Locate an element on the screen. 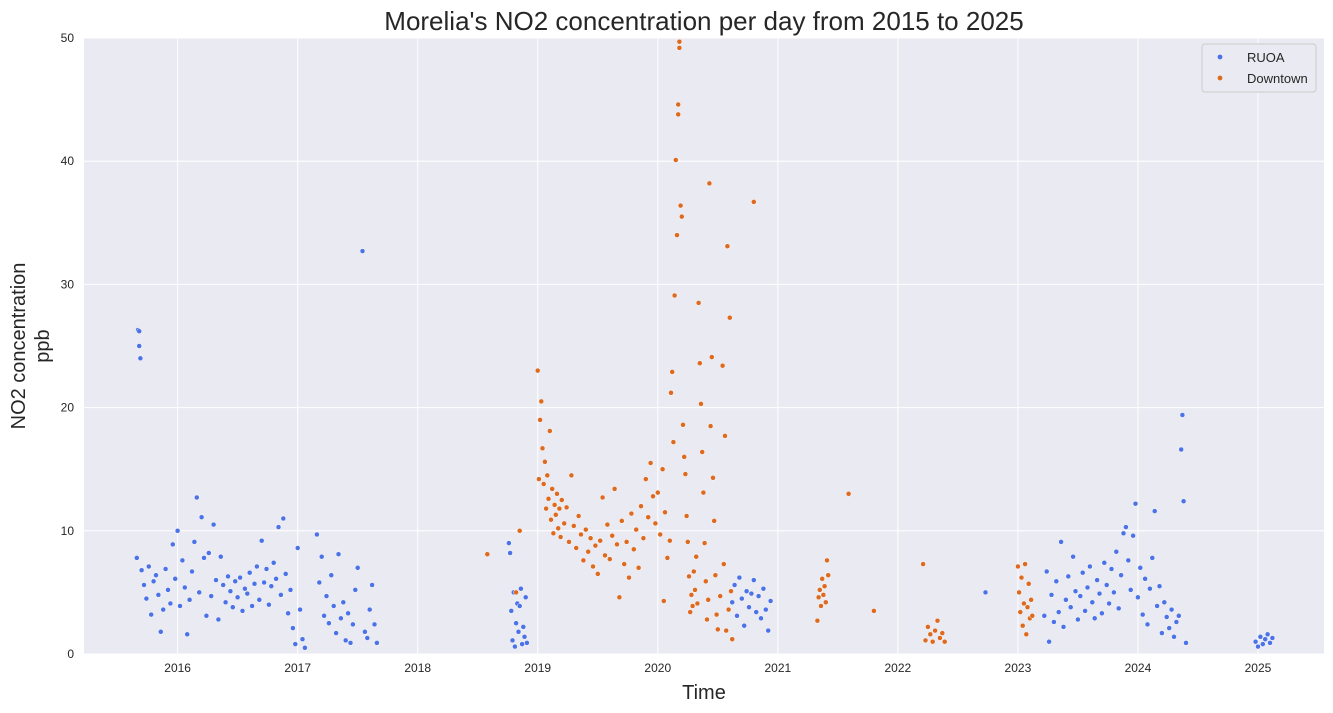 The height and width of the screenshot is (713, 1333). x-tick-label: 2023 is located at coordinates (1018, 668).